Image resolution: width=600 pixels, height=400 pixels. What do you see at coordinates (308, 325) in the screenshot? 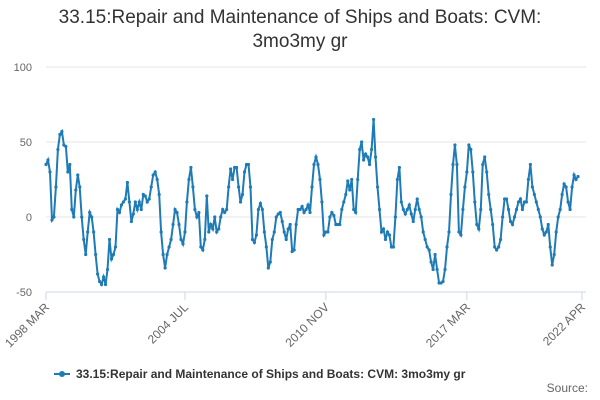
I see `x-tick-label: 2010 NOV` at bounding box center [308, 325].